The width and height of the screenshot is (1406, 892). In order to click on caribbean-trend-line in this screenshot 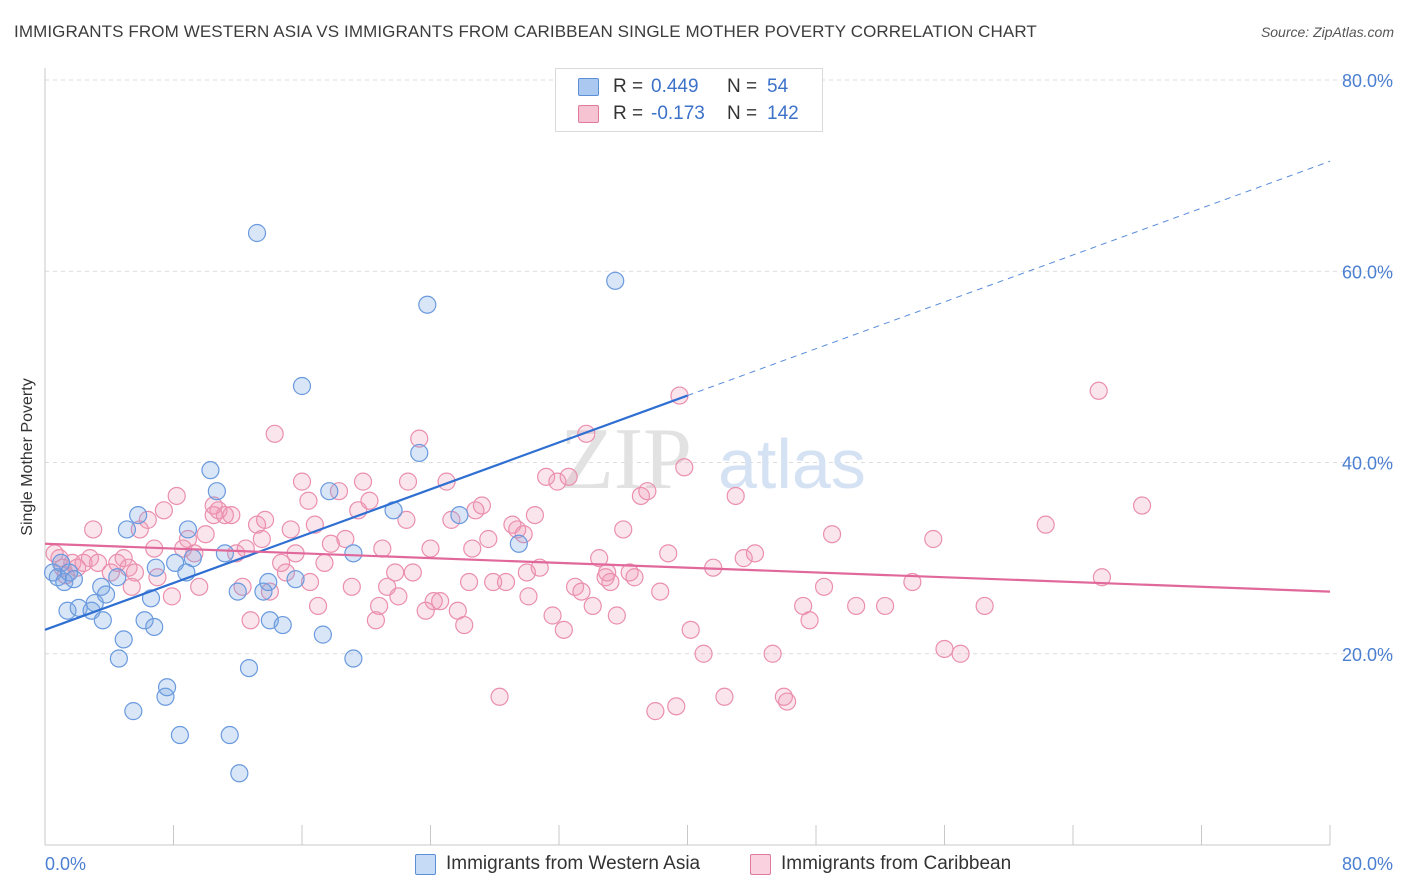, I will do `click(687, 567)`.